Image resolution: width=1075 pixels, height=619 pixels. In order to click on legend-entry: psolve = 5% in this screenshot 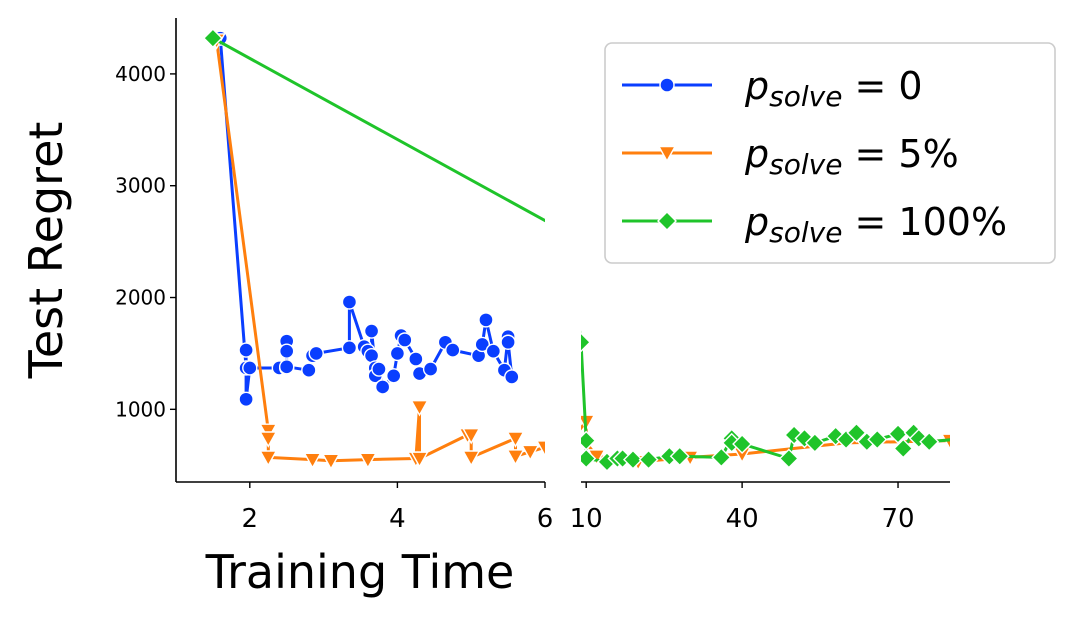, I will do `click(851, 156)`.